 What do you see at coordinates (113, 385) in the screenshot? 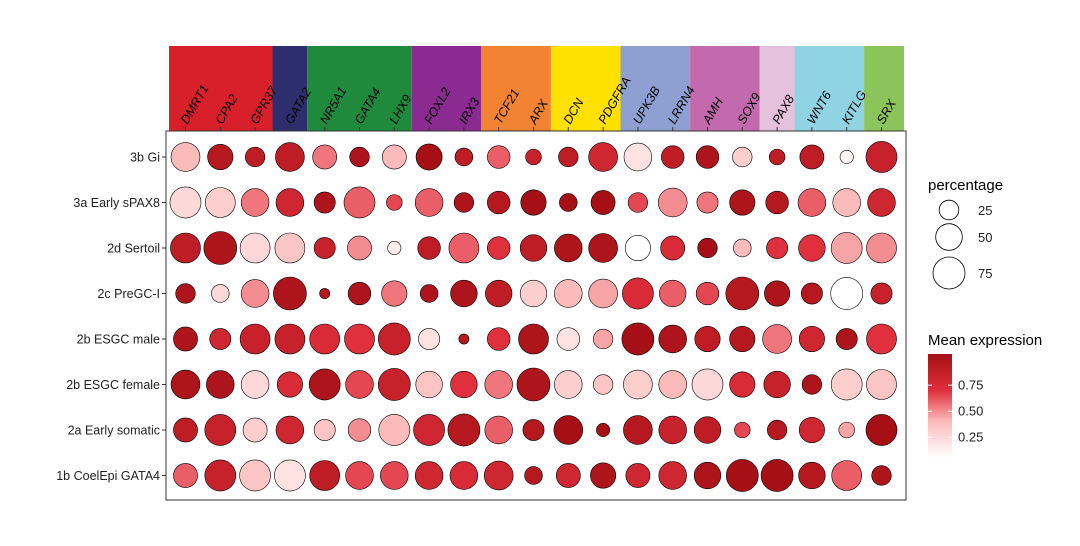
I see `cell-type-label: 2b ESGC female` at bounding box center [113, 385].